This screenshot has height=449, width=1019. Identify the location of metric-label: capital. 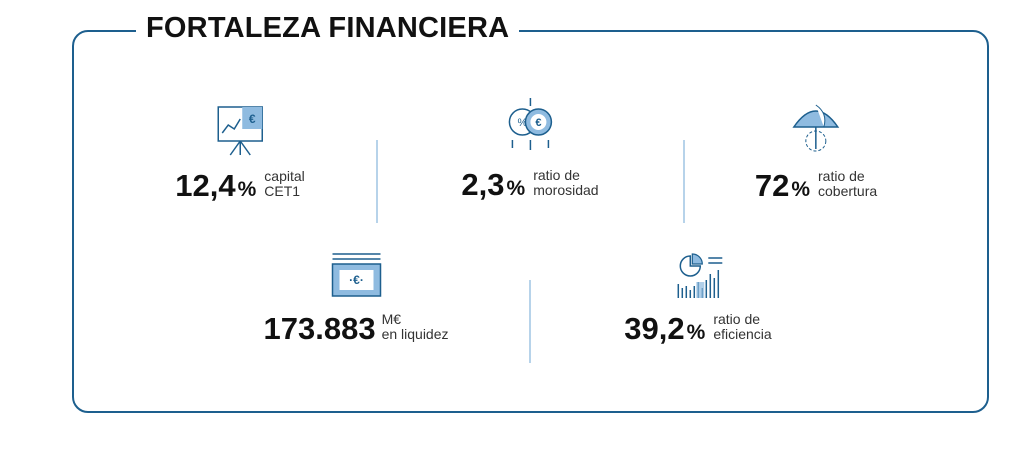
(284, 176).